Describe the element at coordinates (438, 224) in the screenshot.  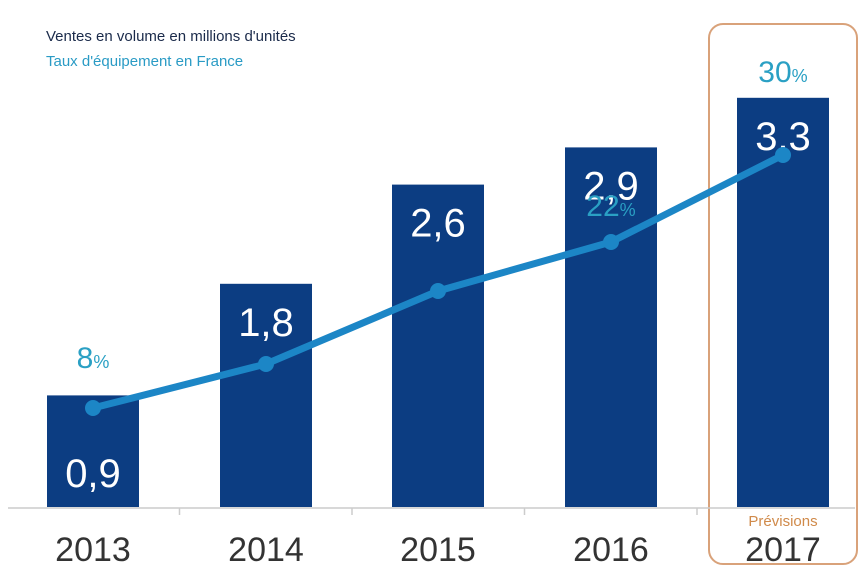
I see `bar-value-label: 2,6` at that location.